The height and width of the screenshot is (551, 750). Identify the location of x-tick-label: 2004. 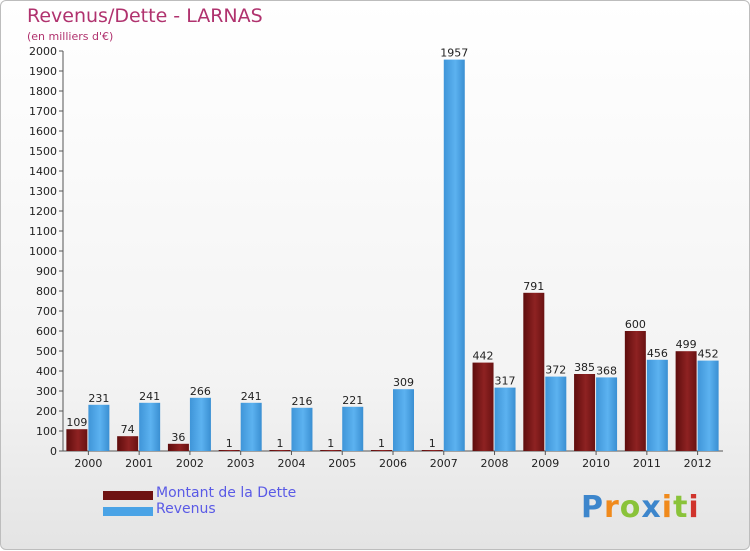
(291, 463).